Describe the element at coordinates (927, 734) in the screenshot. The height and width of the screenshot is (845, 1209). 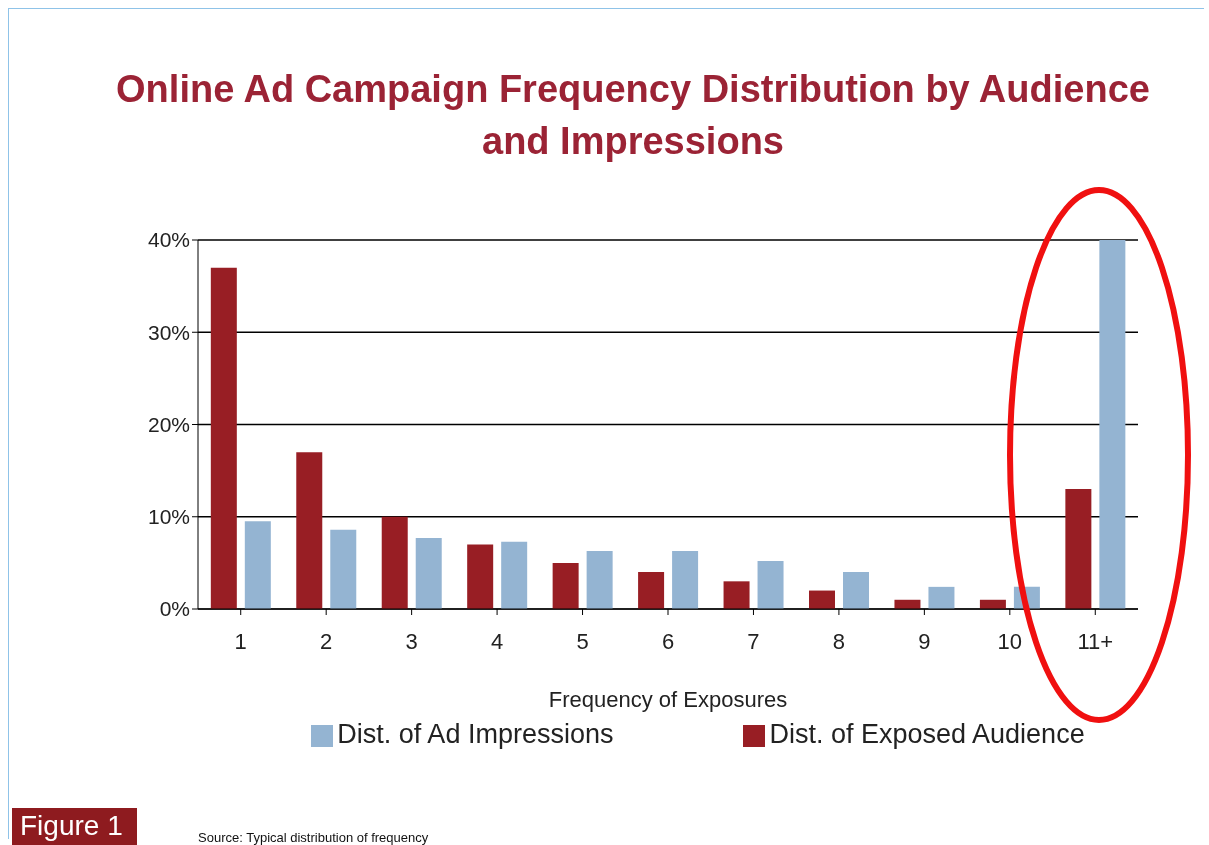
I see `legend-label: Dist. of Exposed Audience` at that location.